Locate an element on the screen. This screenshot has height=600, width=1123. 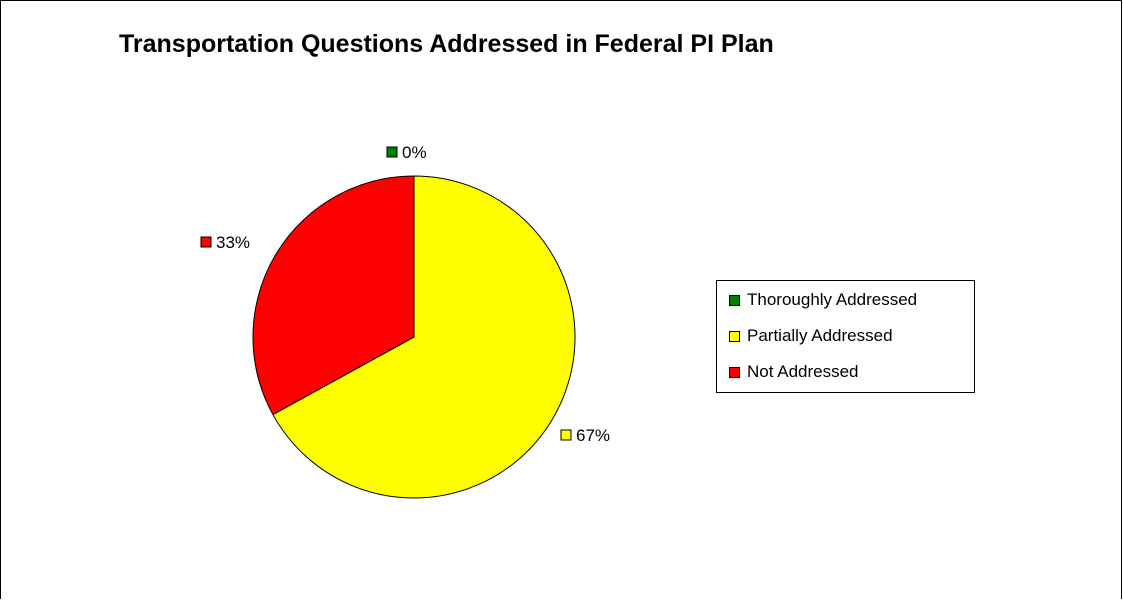
data-label-text-thoroughly-addressed: 0% is located at coordinates (414, 152).